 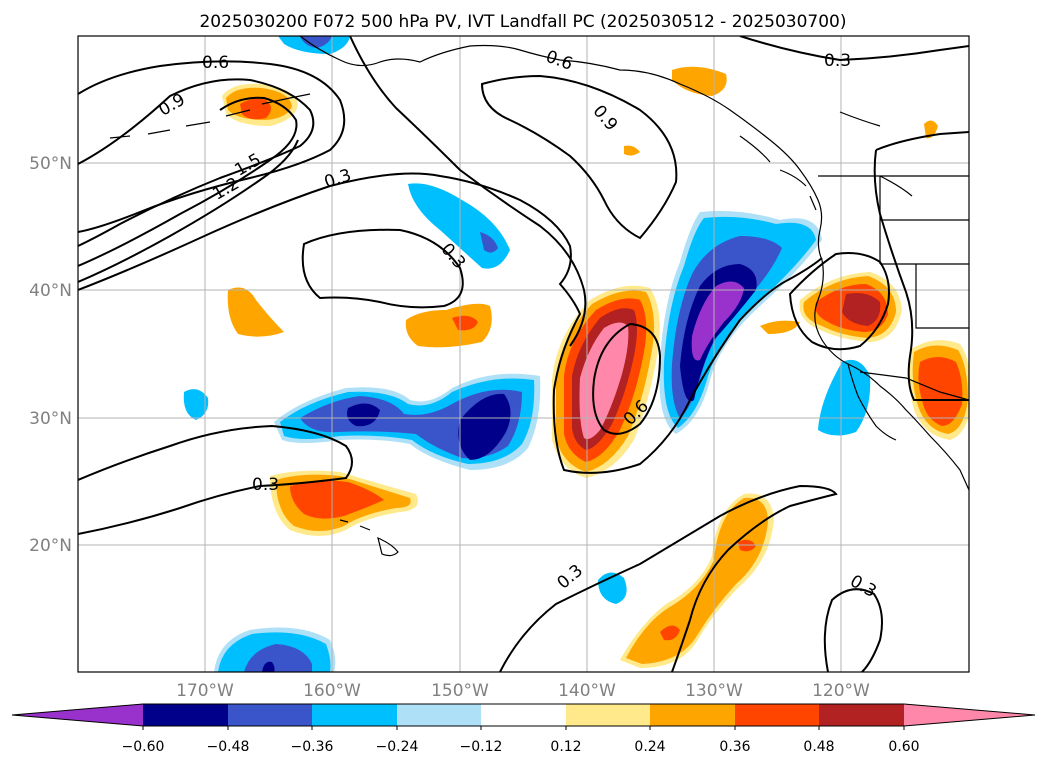 I want to click on colorbar-tick: −0.24, so click(x=397, y=747).